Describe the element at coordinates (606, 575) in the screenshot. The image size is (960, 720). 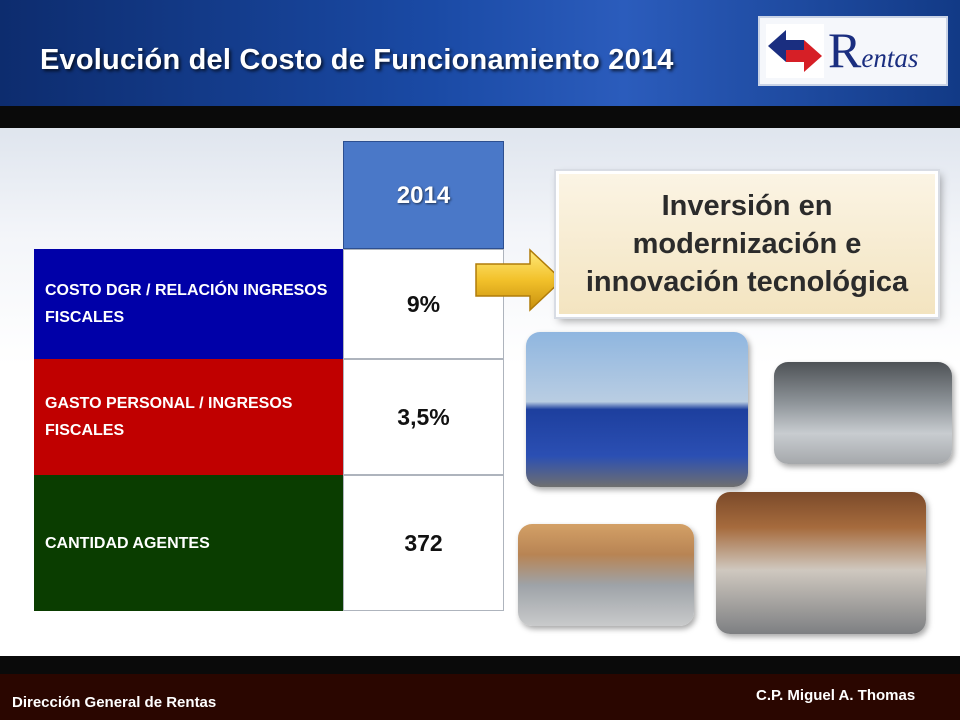
I see `photo-covered-facility` at that location.